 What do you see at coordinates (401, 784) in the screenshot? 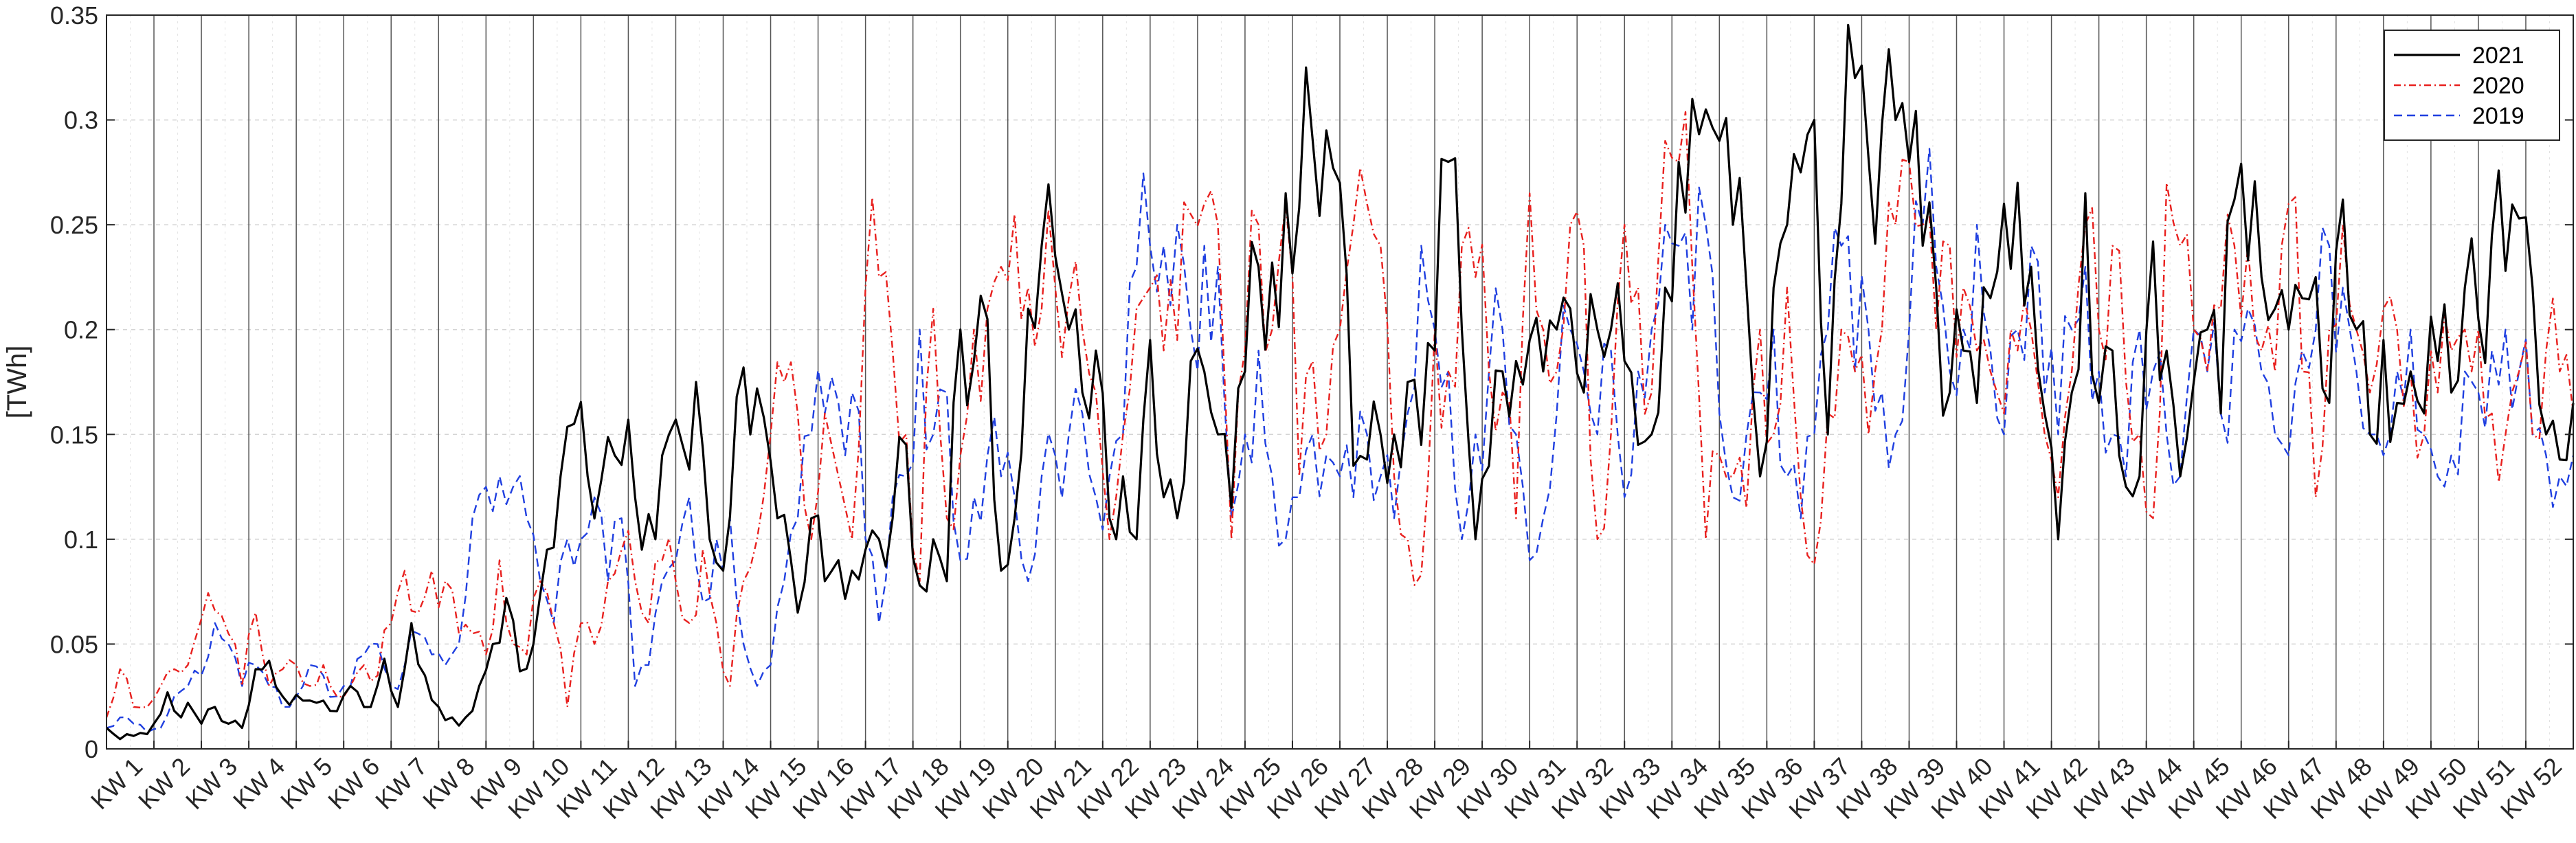
I see `x-tick-label: KW 7` at bounding box center [401, 784].